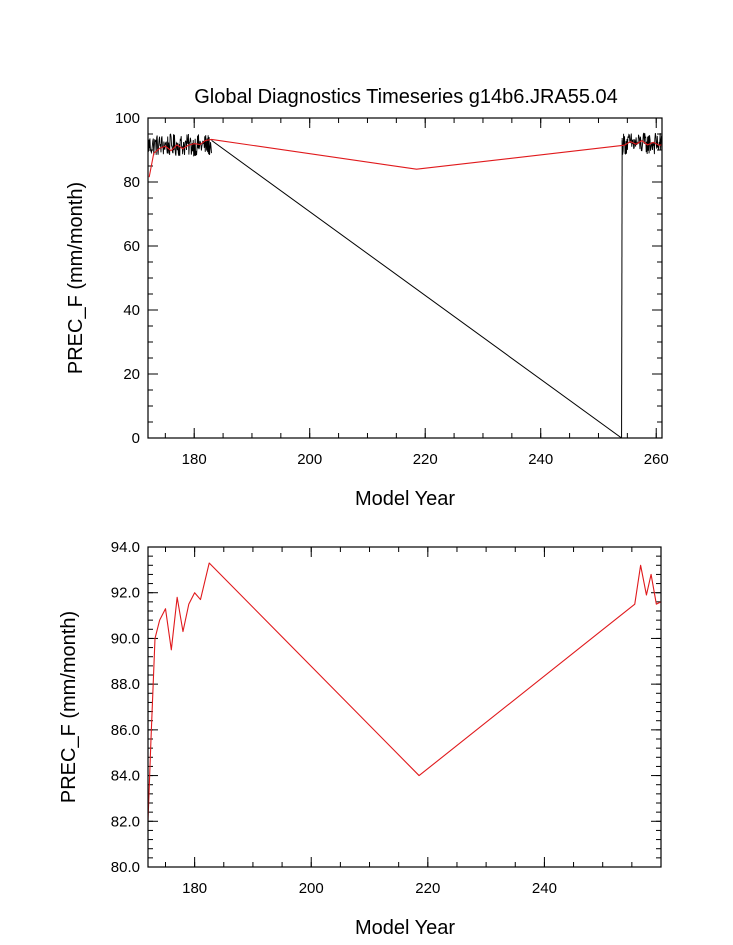 This screenshot has width=733, height=945. Describe the element at coordinates (131, 310) in the screenshot. I see `y-tick-label: 40` at that location.